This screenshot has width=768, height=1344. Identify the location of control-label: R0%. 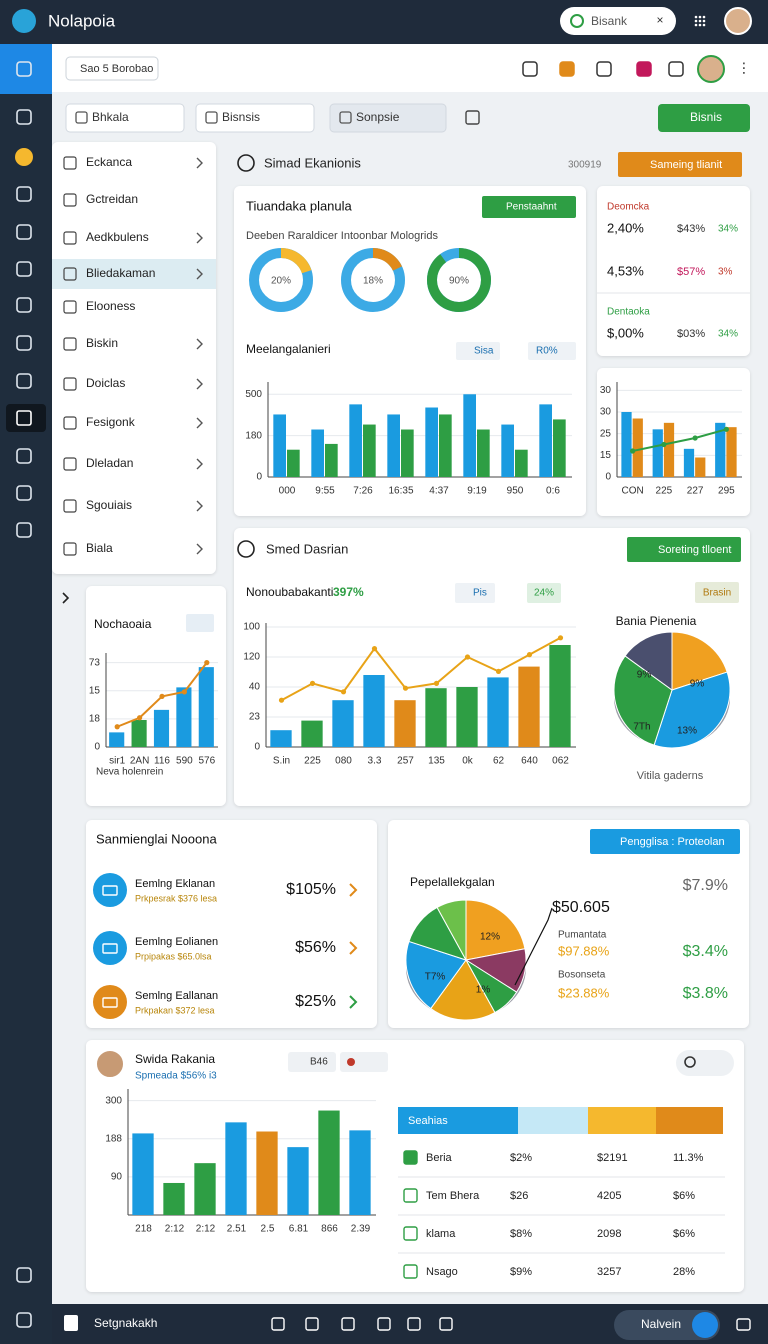
(547, 351).